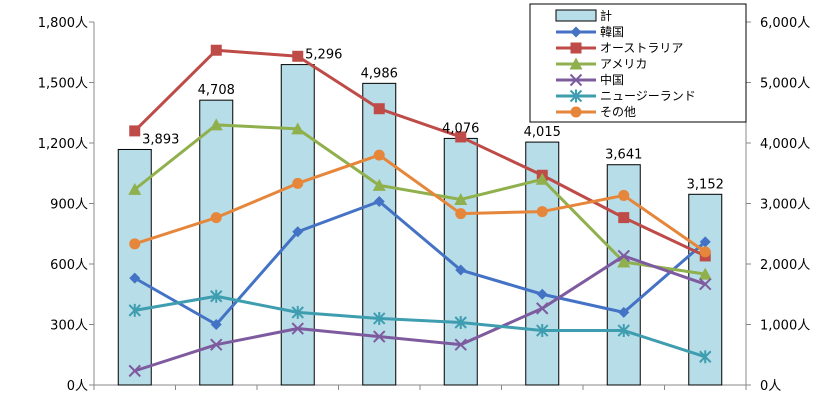 The image size is (827, 394). What do you see at coordinates (216, 90) in the screenshot?
I see `bar-data-label: 4,708` at bounding box center [216, 90].